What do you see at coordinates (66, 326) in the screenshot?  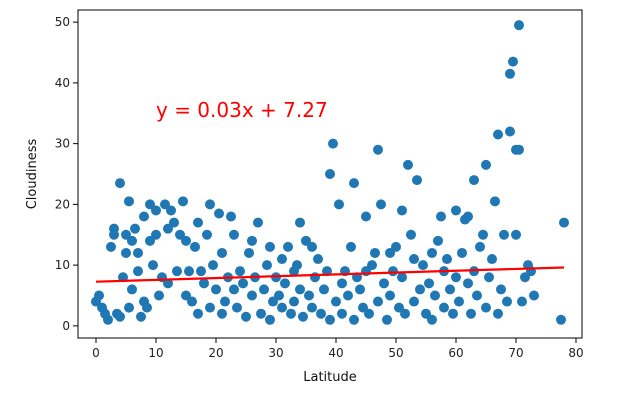 I see `y-tick-label: 0` at bounding box center [66, 326].